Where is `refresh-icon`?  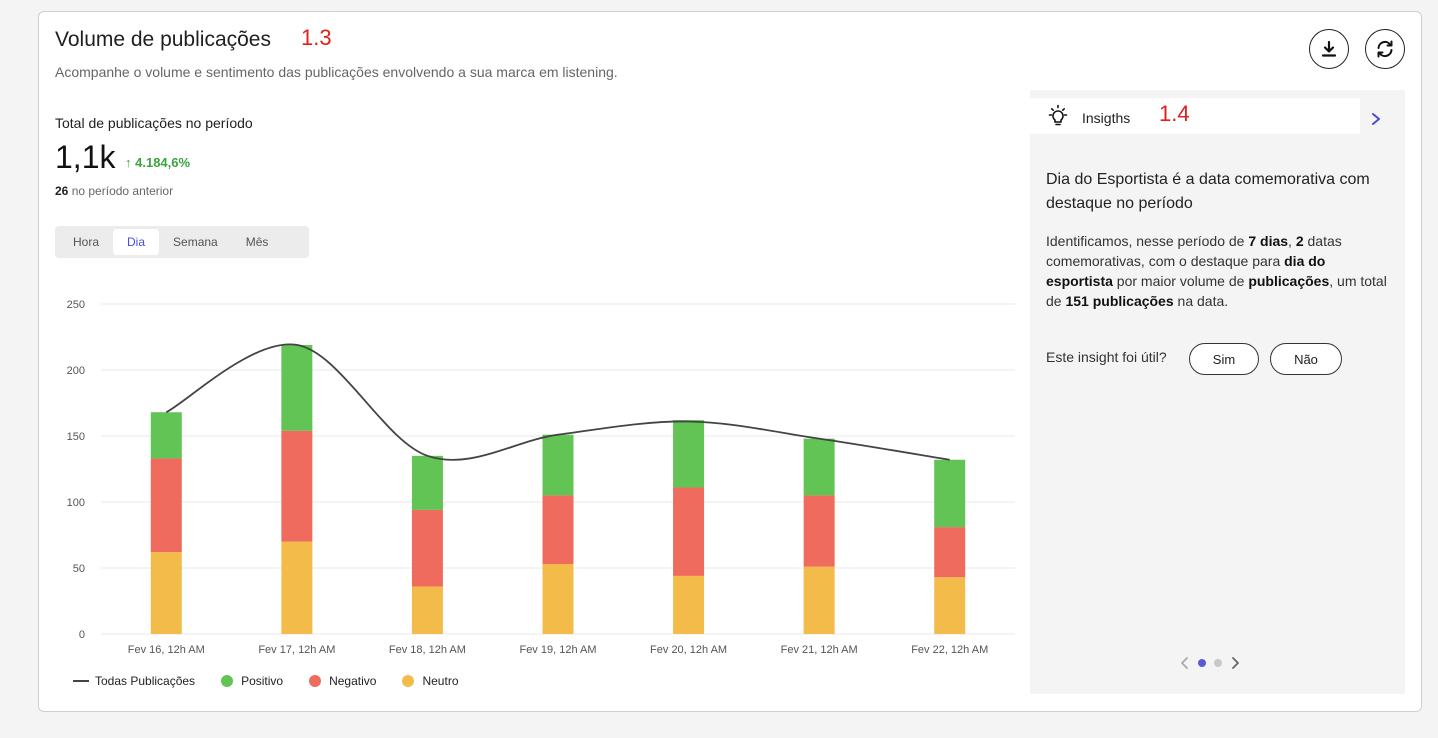
refresh-icon is located at coordinates (1385, 49).